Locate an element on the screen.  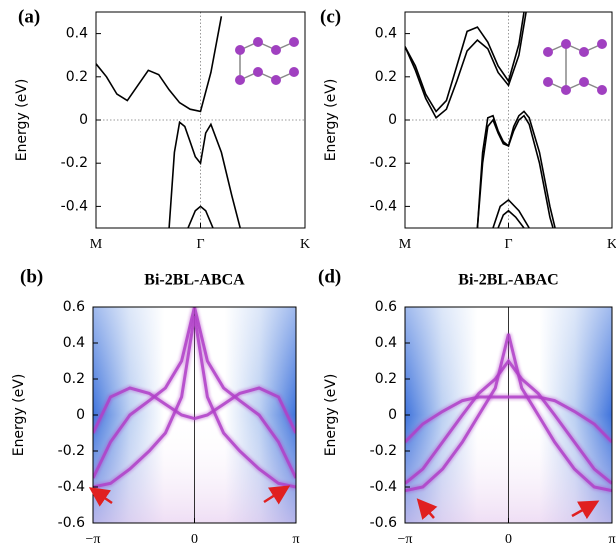
panel-title: Bi-2BL-ABAC is located at coordinates (508, 280).